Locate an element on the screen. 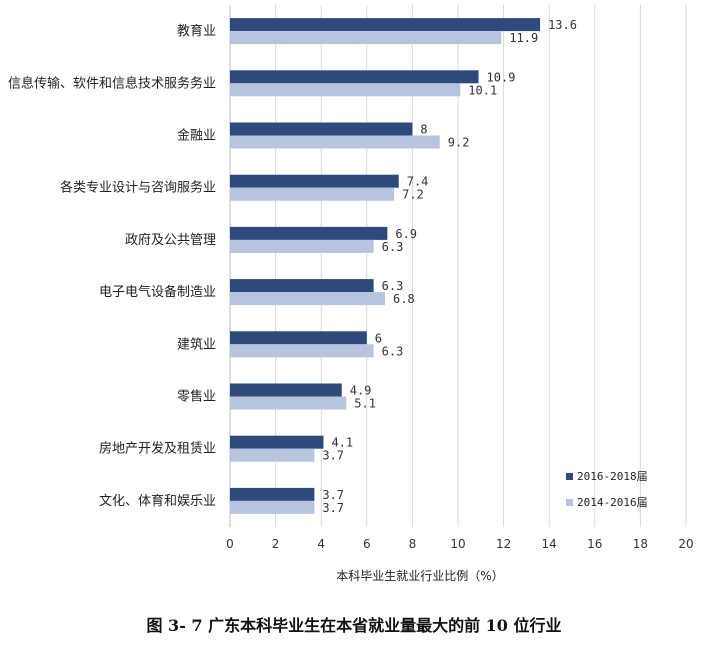  data-label: 6.8 is located at coordinates (404, 299).